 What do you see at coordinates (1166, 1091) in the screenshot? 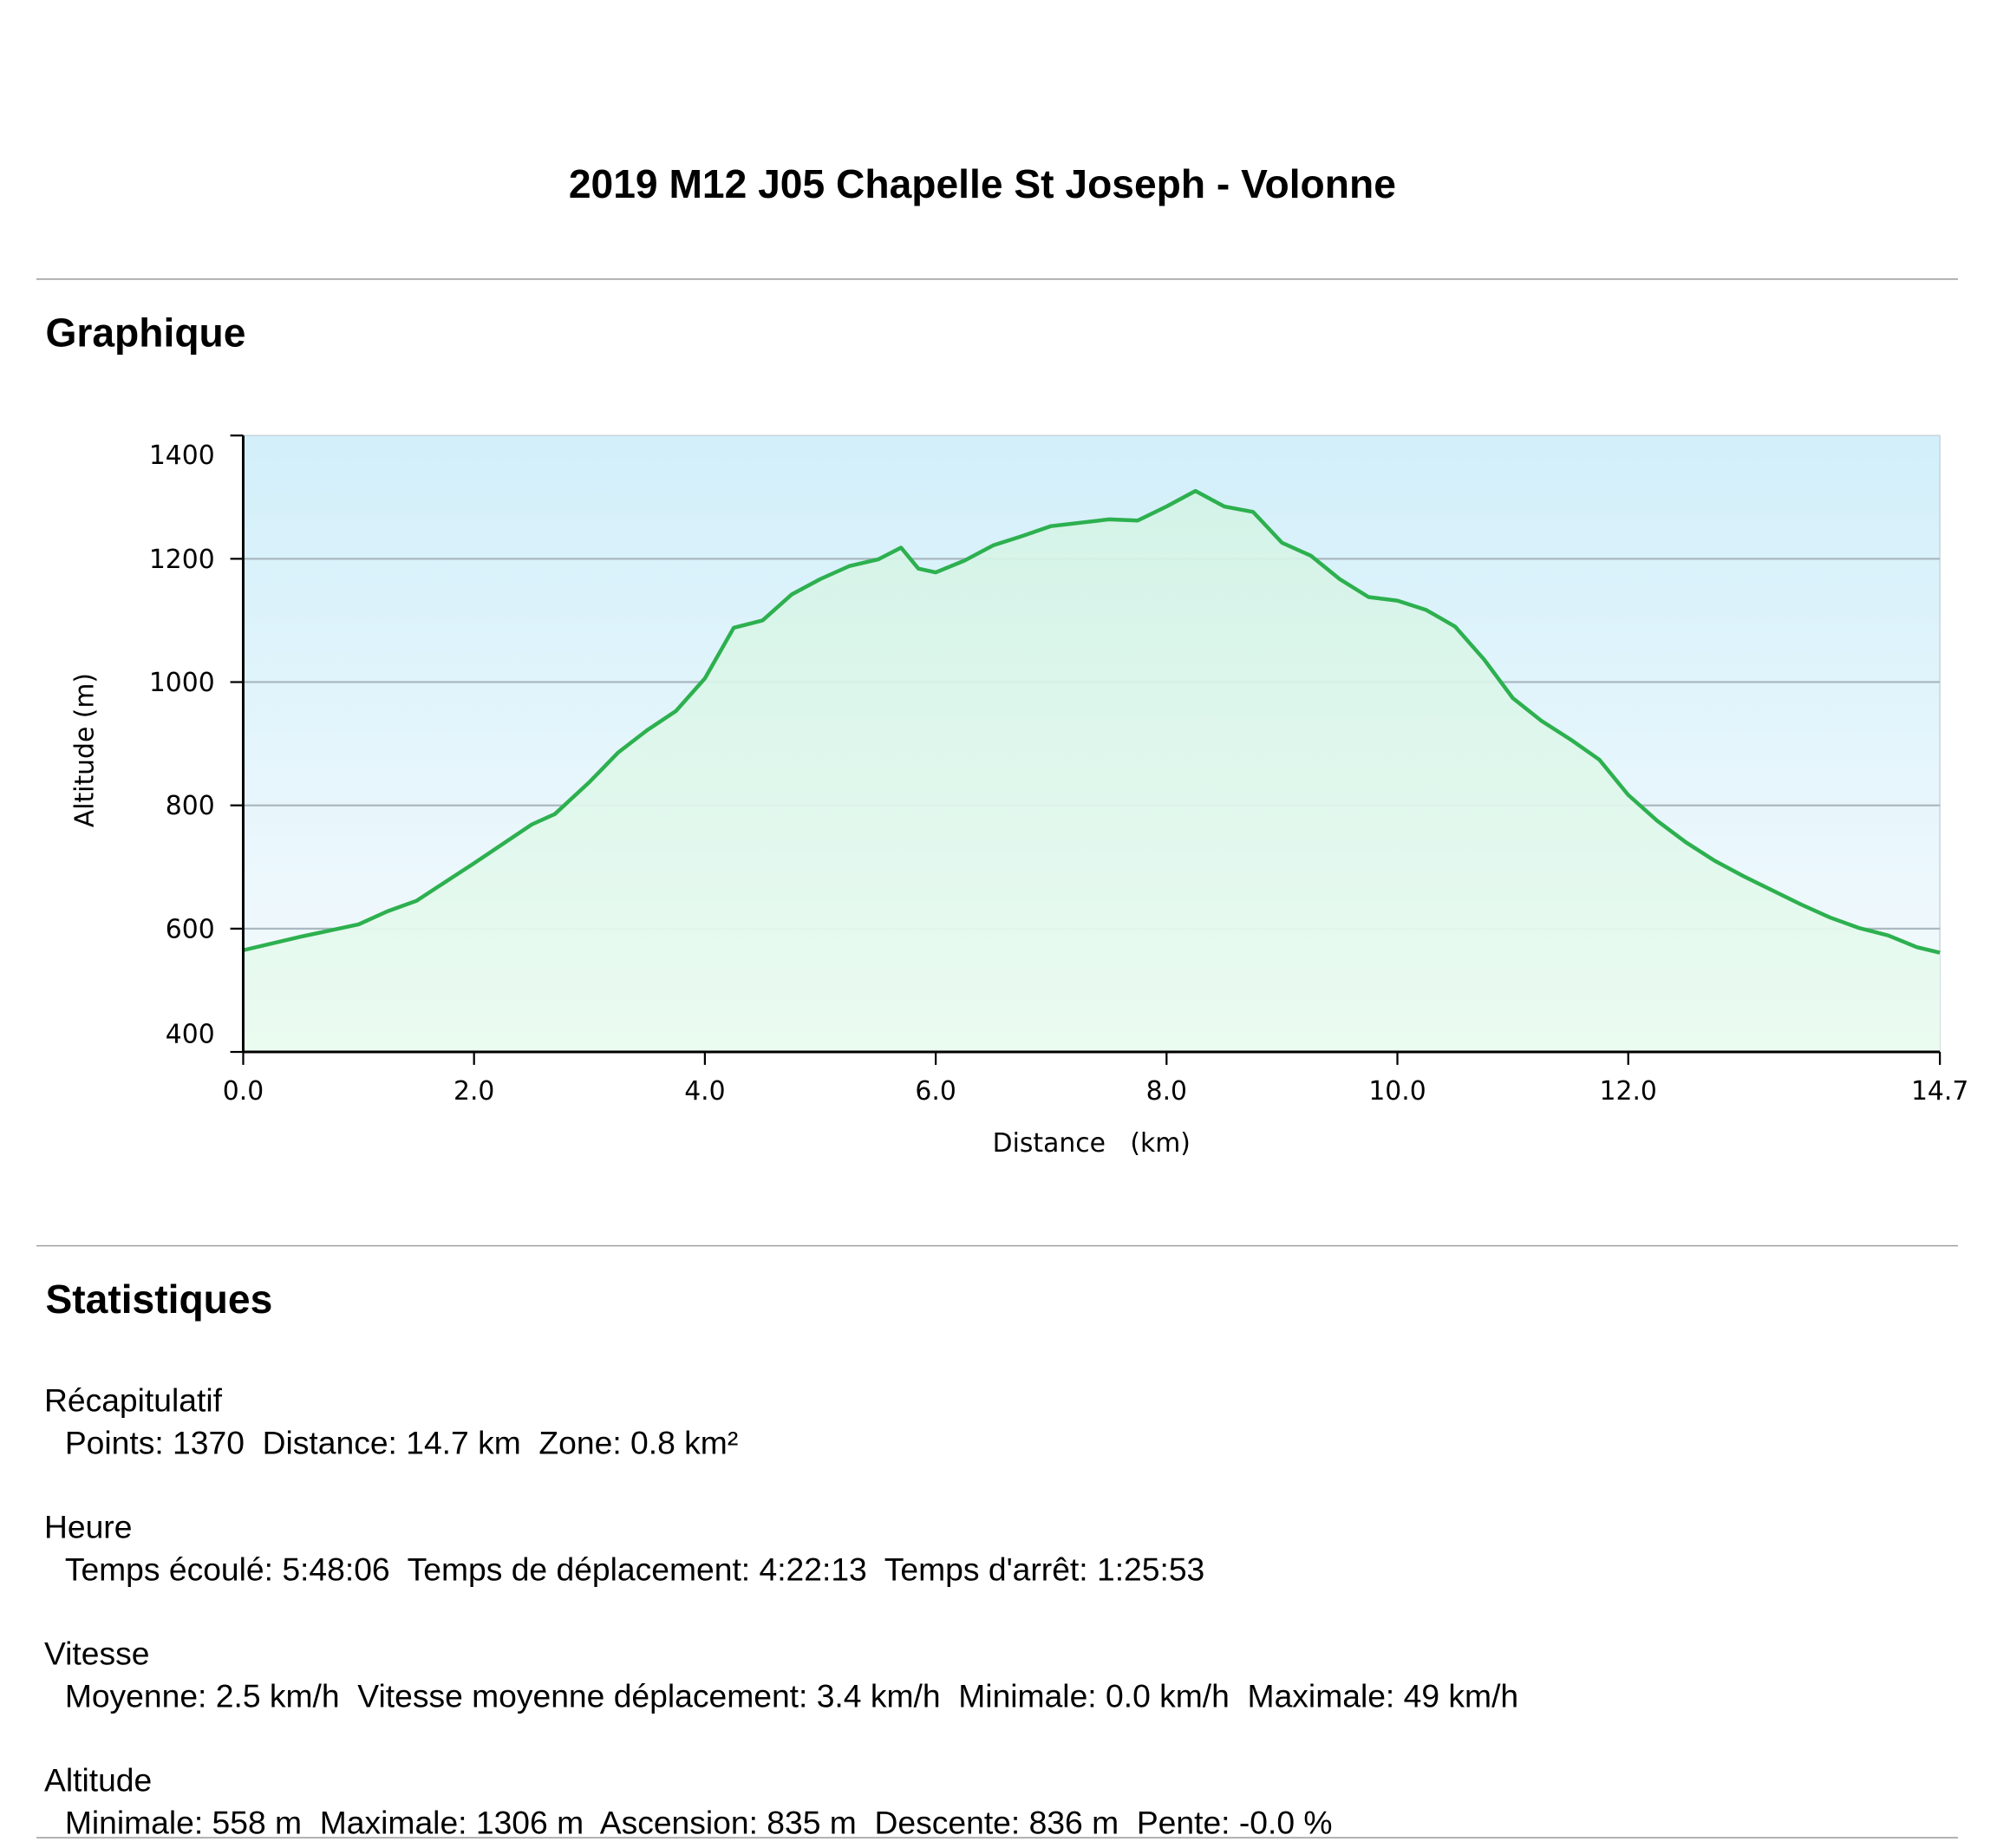
I see `x-tick-label: 8.0` at bounding box center [1166, 1091].